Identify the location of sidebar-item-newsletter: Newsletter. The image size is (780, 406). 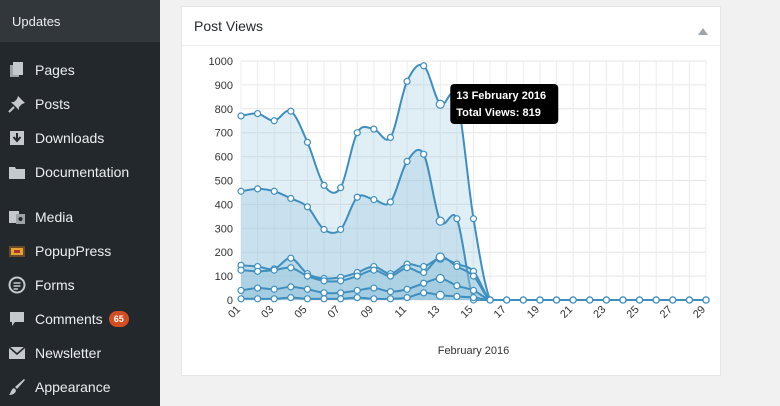
(80, 353).